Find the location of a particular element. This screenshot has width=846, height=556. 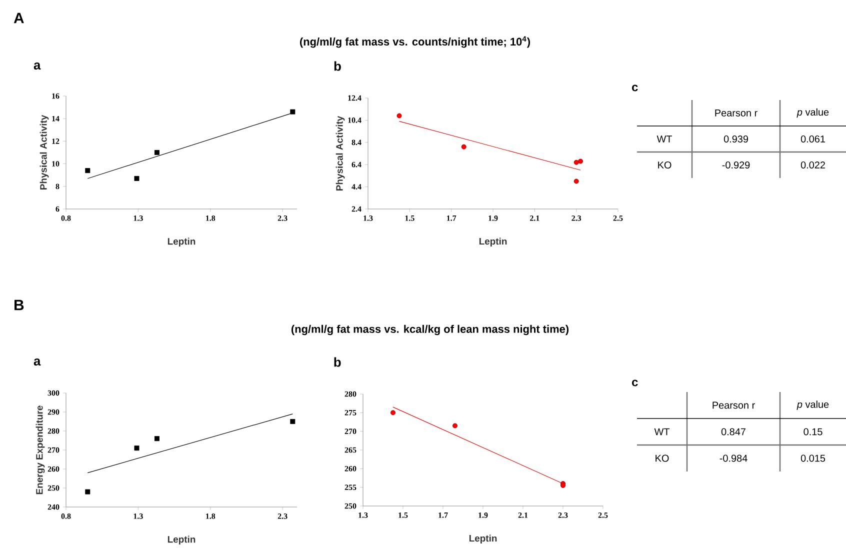

data-label: 0.022 is located at coordinates (812, 165).